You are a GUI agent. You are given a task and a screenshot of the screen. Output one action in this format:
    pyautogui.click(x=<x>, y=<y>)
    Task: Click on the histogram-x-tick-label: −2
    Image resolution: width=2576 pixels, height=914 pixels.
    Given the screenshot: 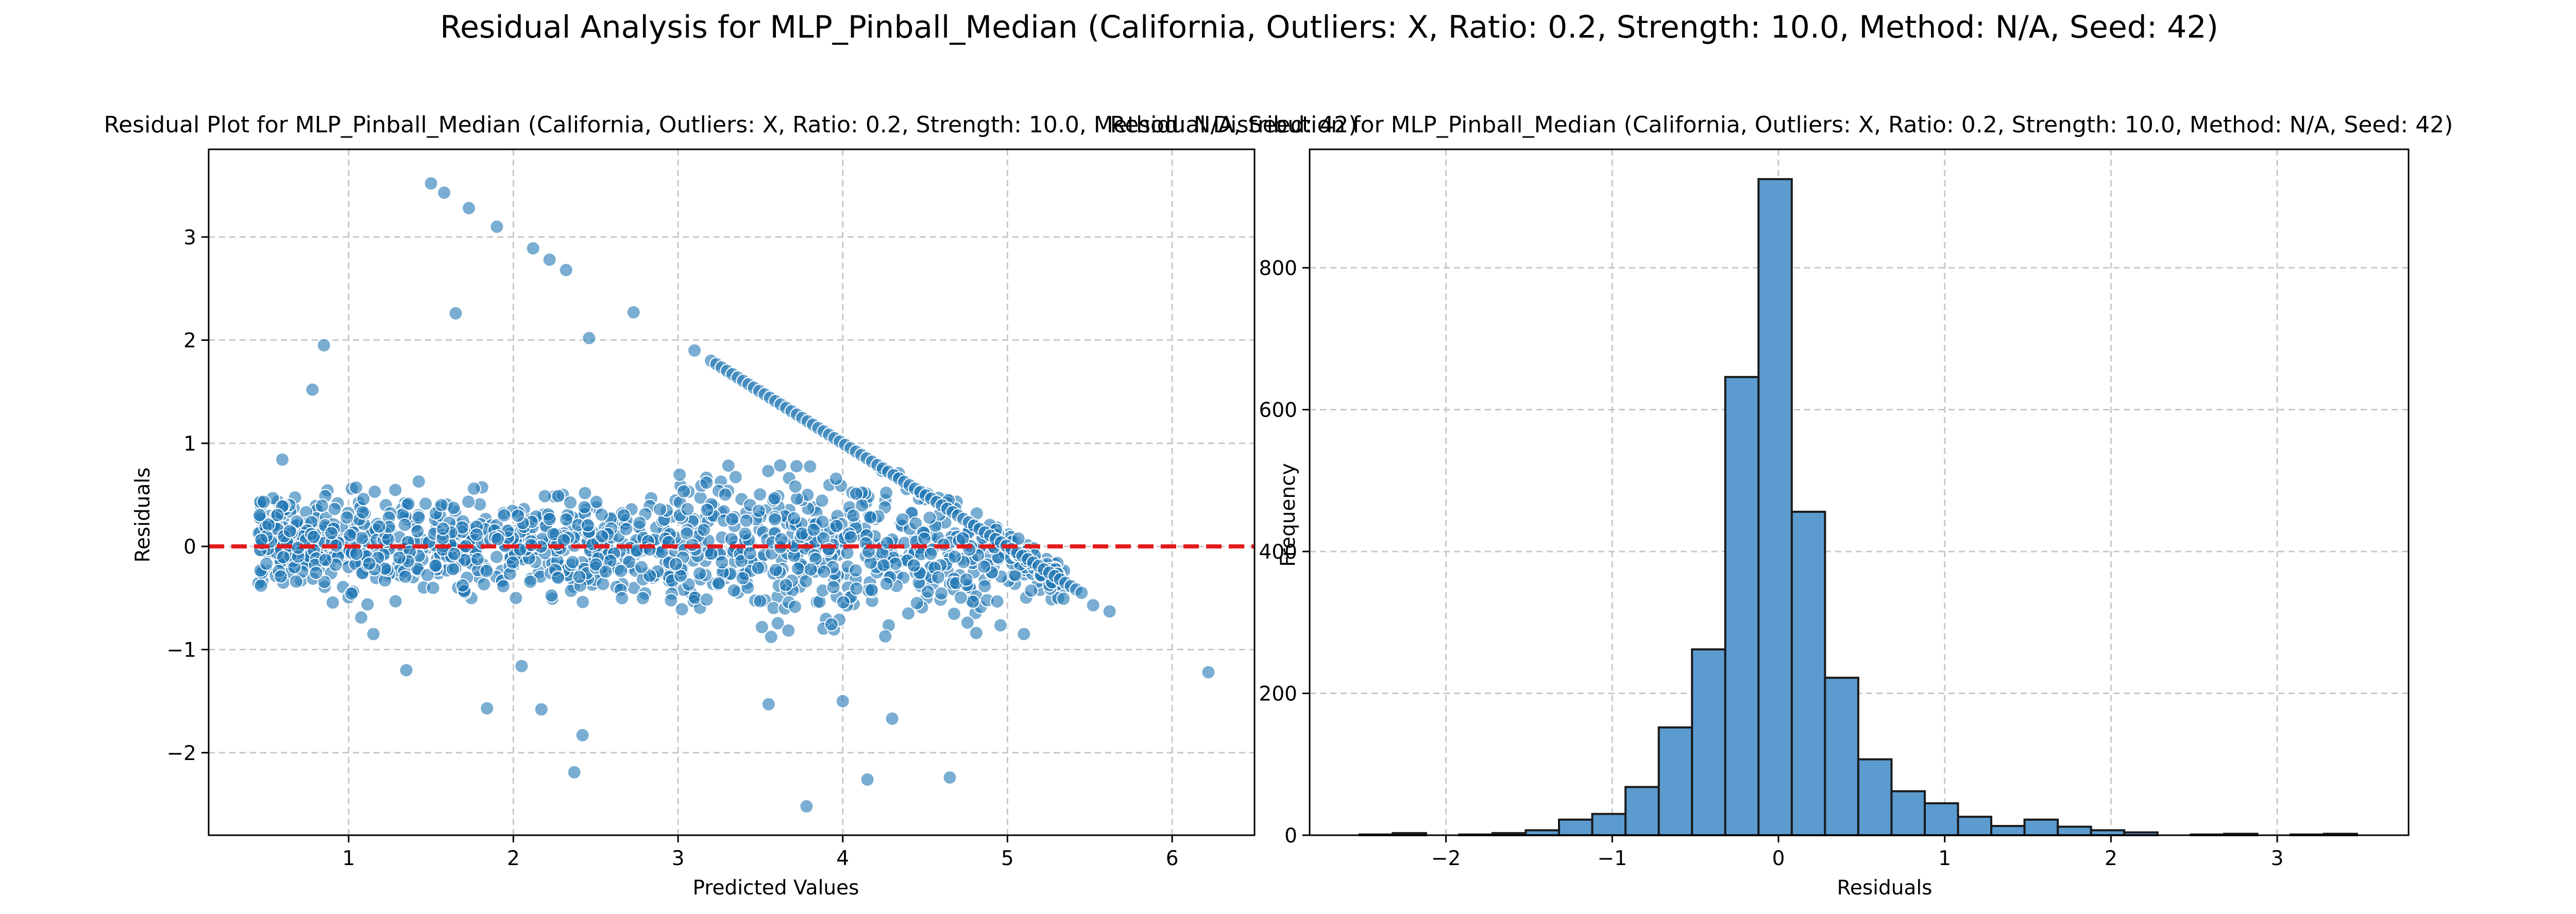 What is the action you would take?
    pyautogui.click(x=1446, y=858)
    